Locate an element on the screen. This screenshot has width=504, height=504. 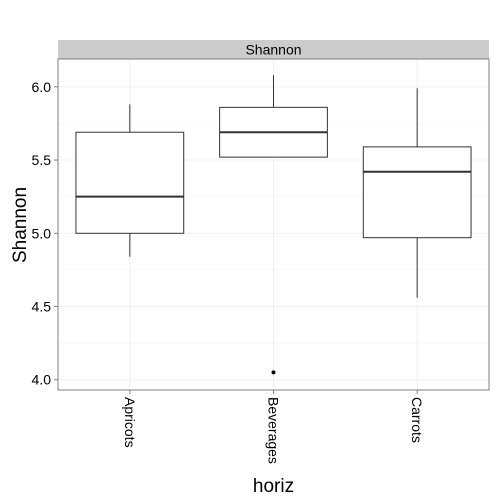
facet-label: Shannon is located at coordinates (273, 50).